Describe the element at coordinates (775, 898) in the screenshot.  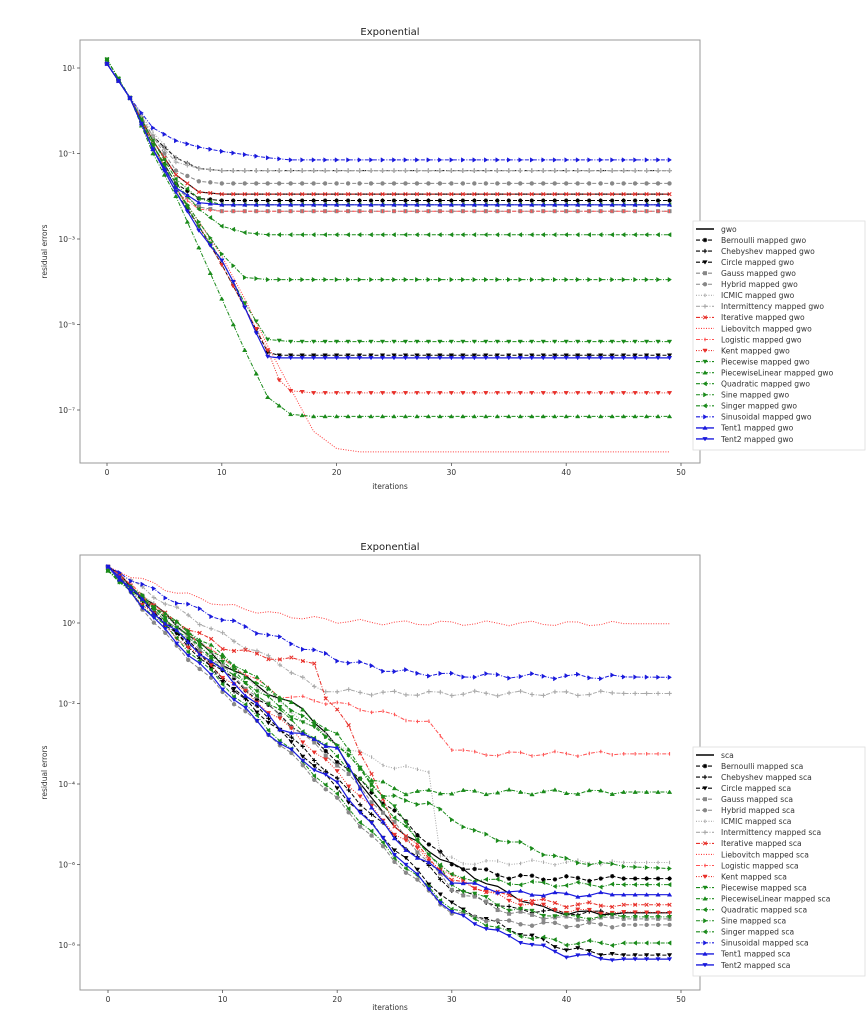
I see `legend-label: PiecewiseLinear mapped sca` at that location.